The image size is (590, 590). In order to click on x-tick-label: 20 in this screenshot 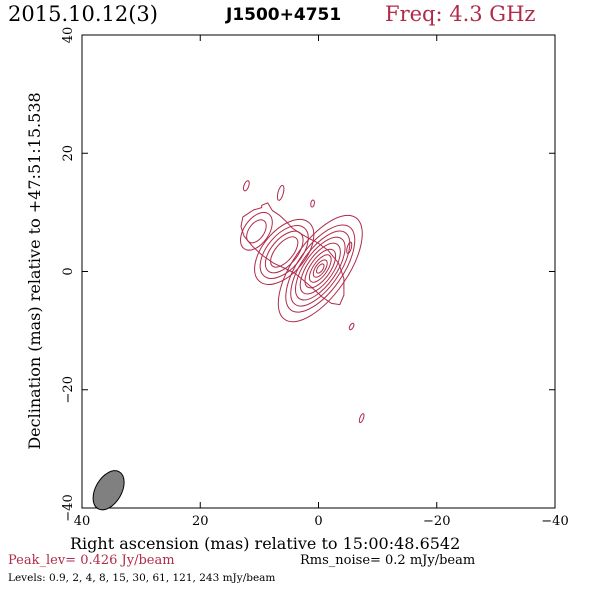, I will do `click(200, 521)`.